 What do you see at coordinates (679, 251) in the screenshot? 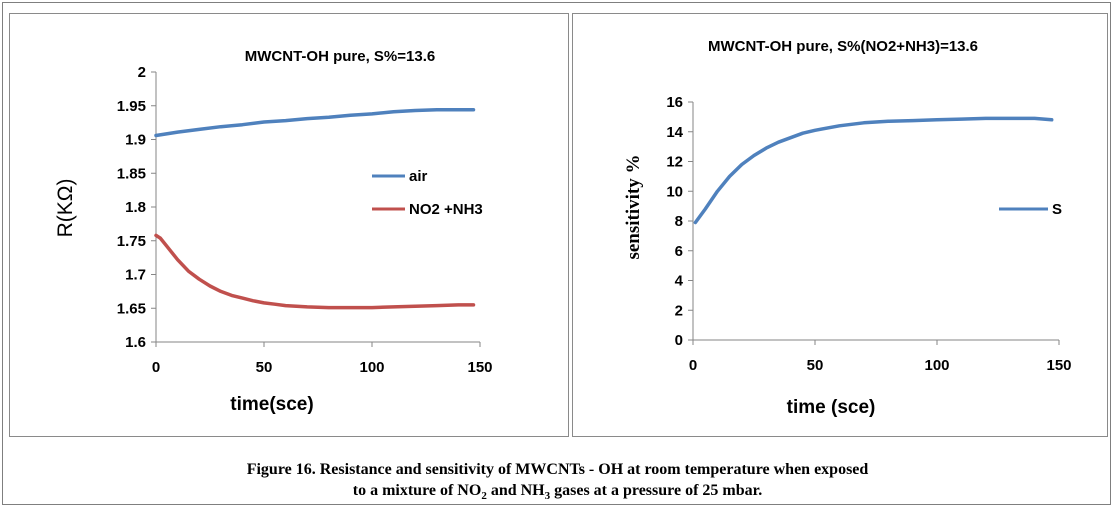
I see `y-tick-label: 6` at bounding box center [679, 251].